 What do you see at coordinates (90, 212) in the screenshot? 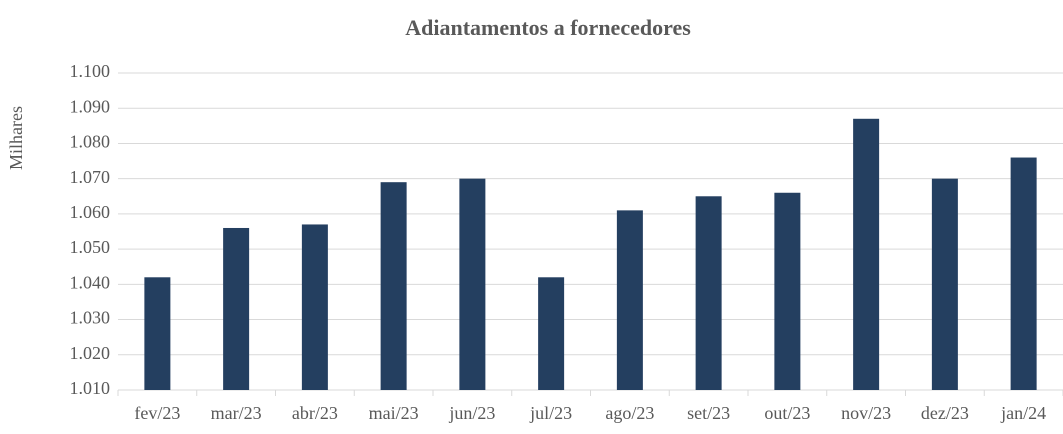
I see `y-tick-label: 1.060` at bounding box center [90, 212].